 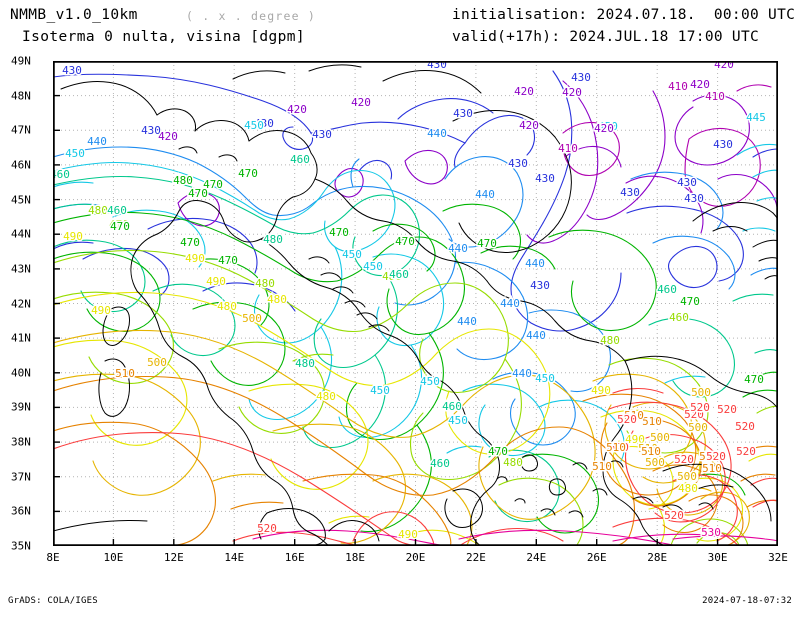 I want to click on y-tick-label: 48N, so click(x=21, y=96).